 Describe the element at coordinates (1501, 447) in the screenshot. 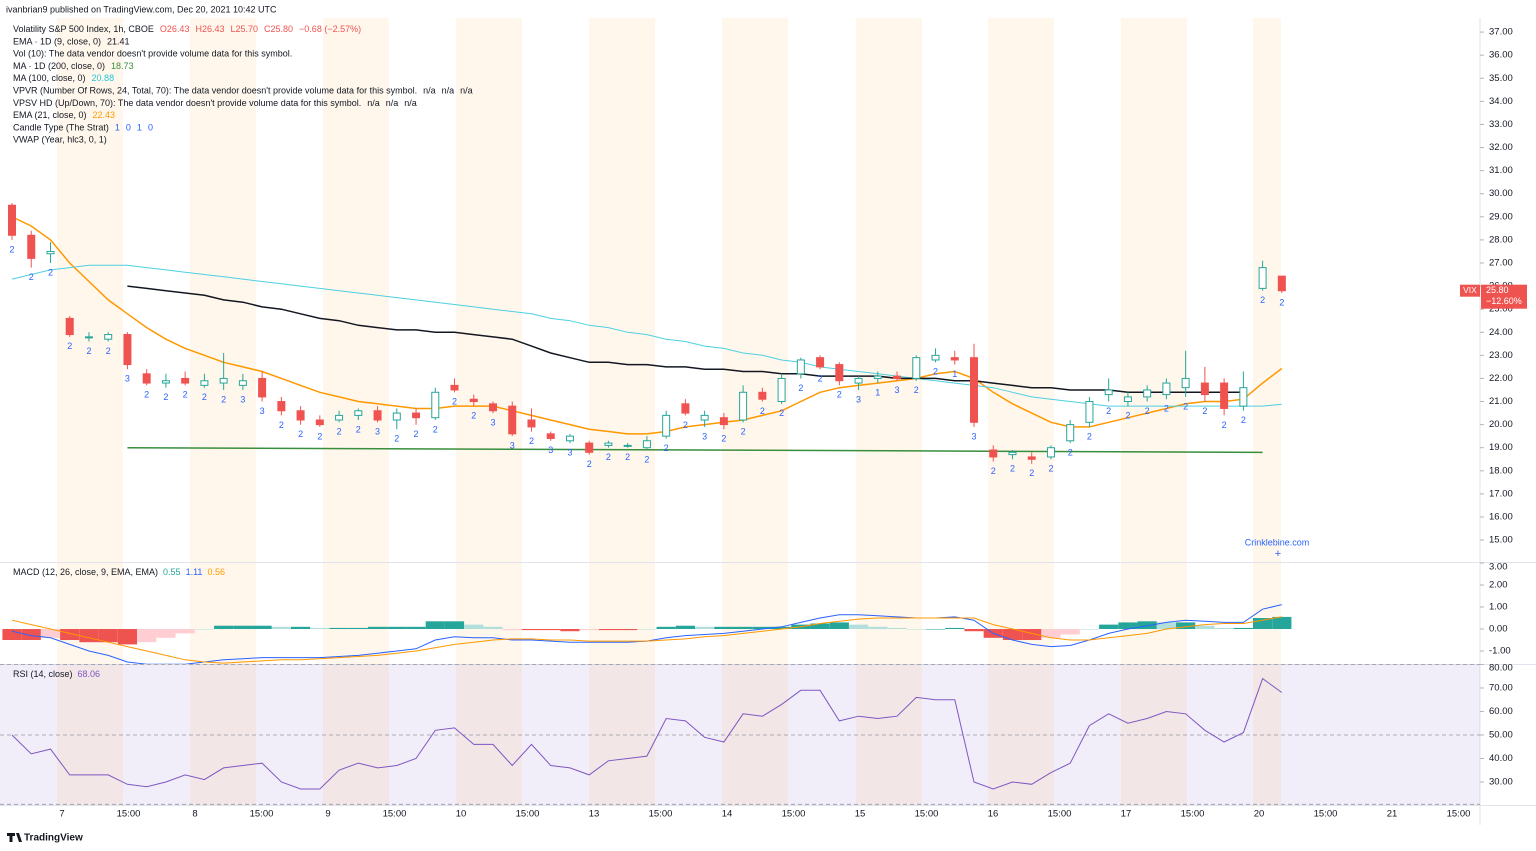

I see `y-tick-label: 19.00` at that location.